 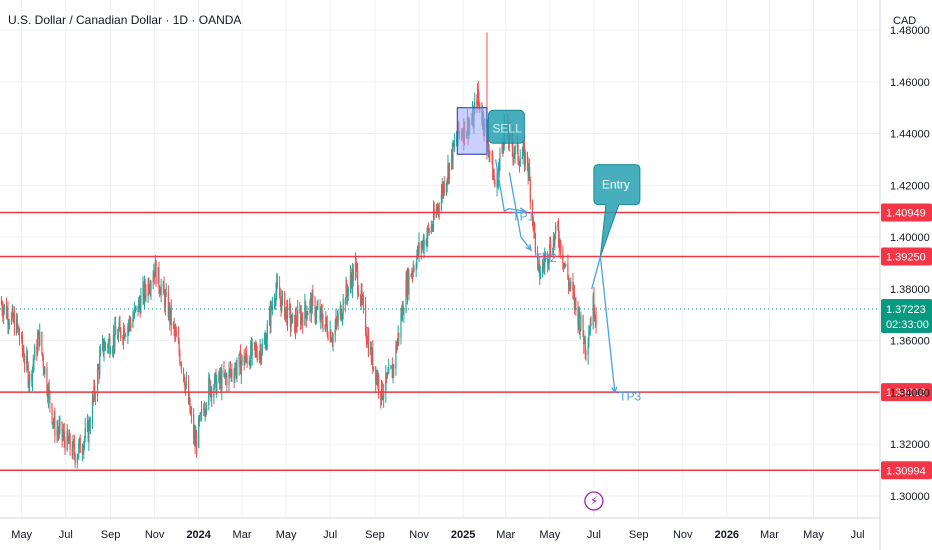 What do you see at coordinates (616, 185) in the screenshot?
I see `entry-callout-label: Entry` at bounding box center [616, 185].